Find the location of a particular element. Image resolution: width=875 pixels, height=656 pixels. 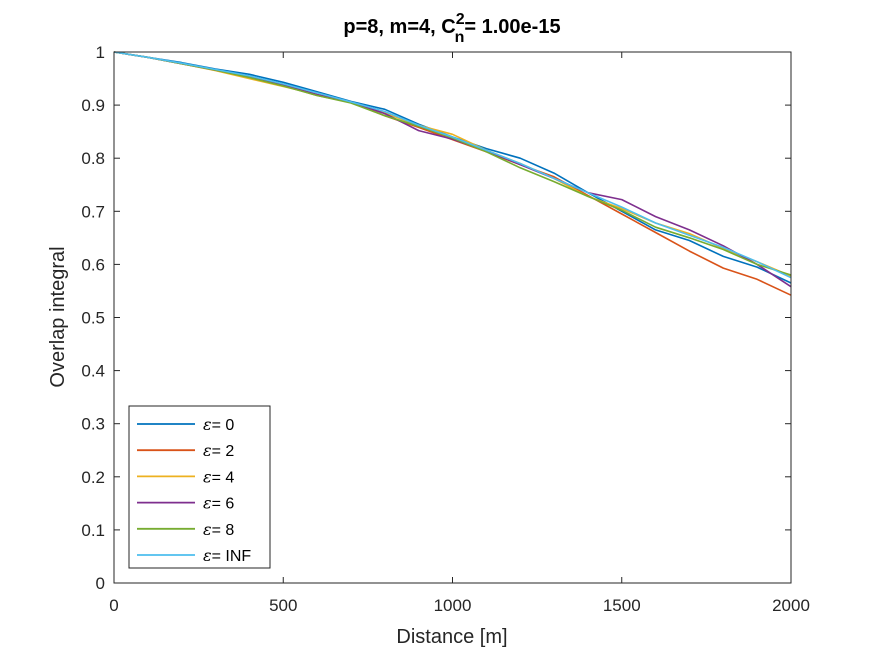

legend-value: = 2 is located at coordinates (223, 451).